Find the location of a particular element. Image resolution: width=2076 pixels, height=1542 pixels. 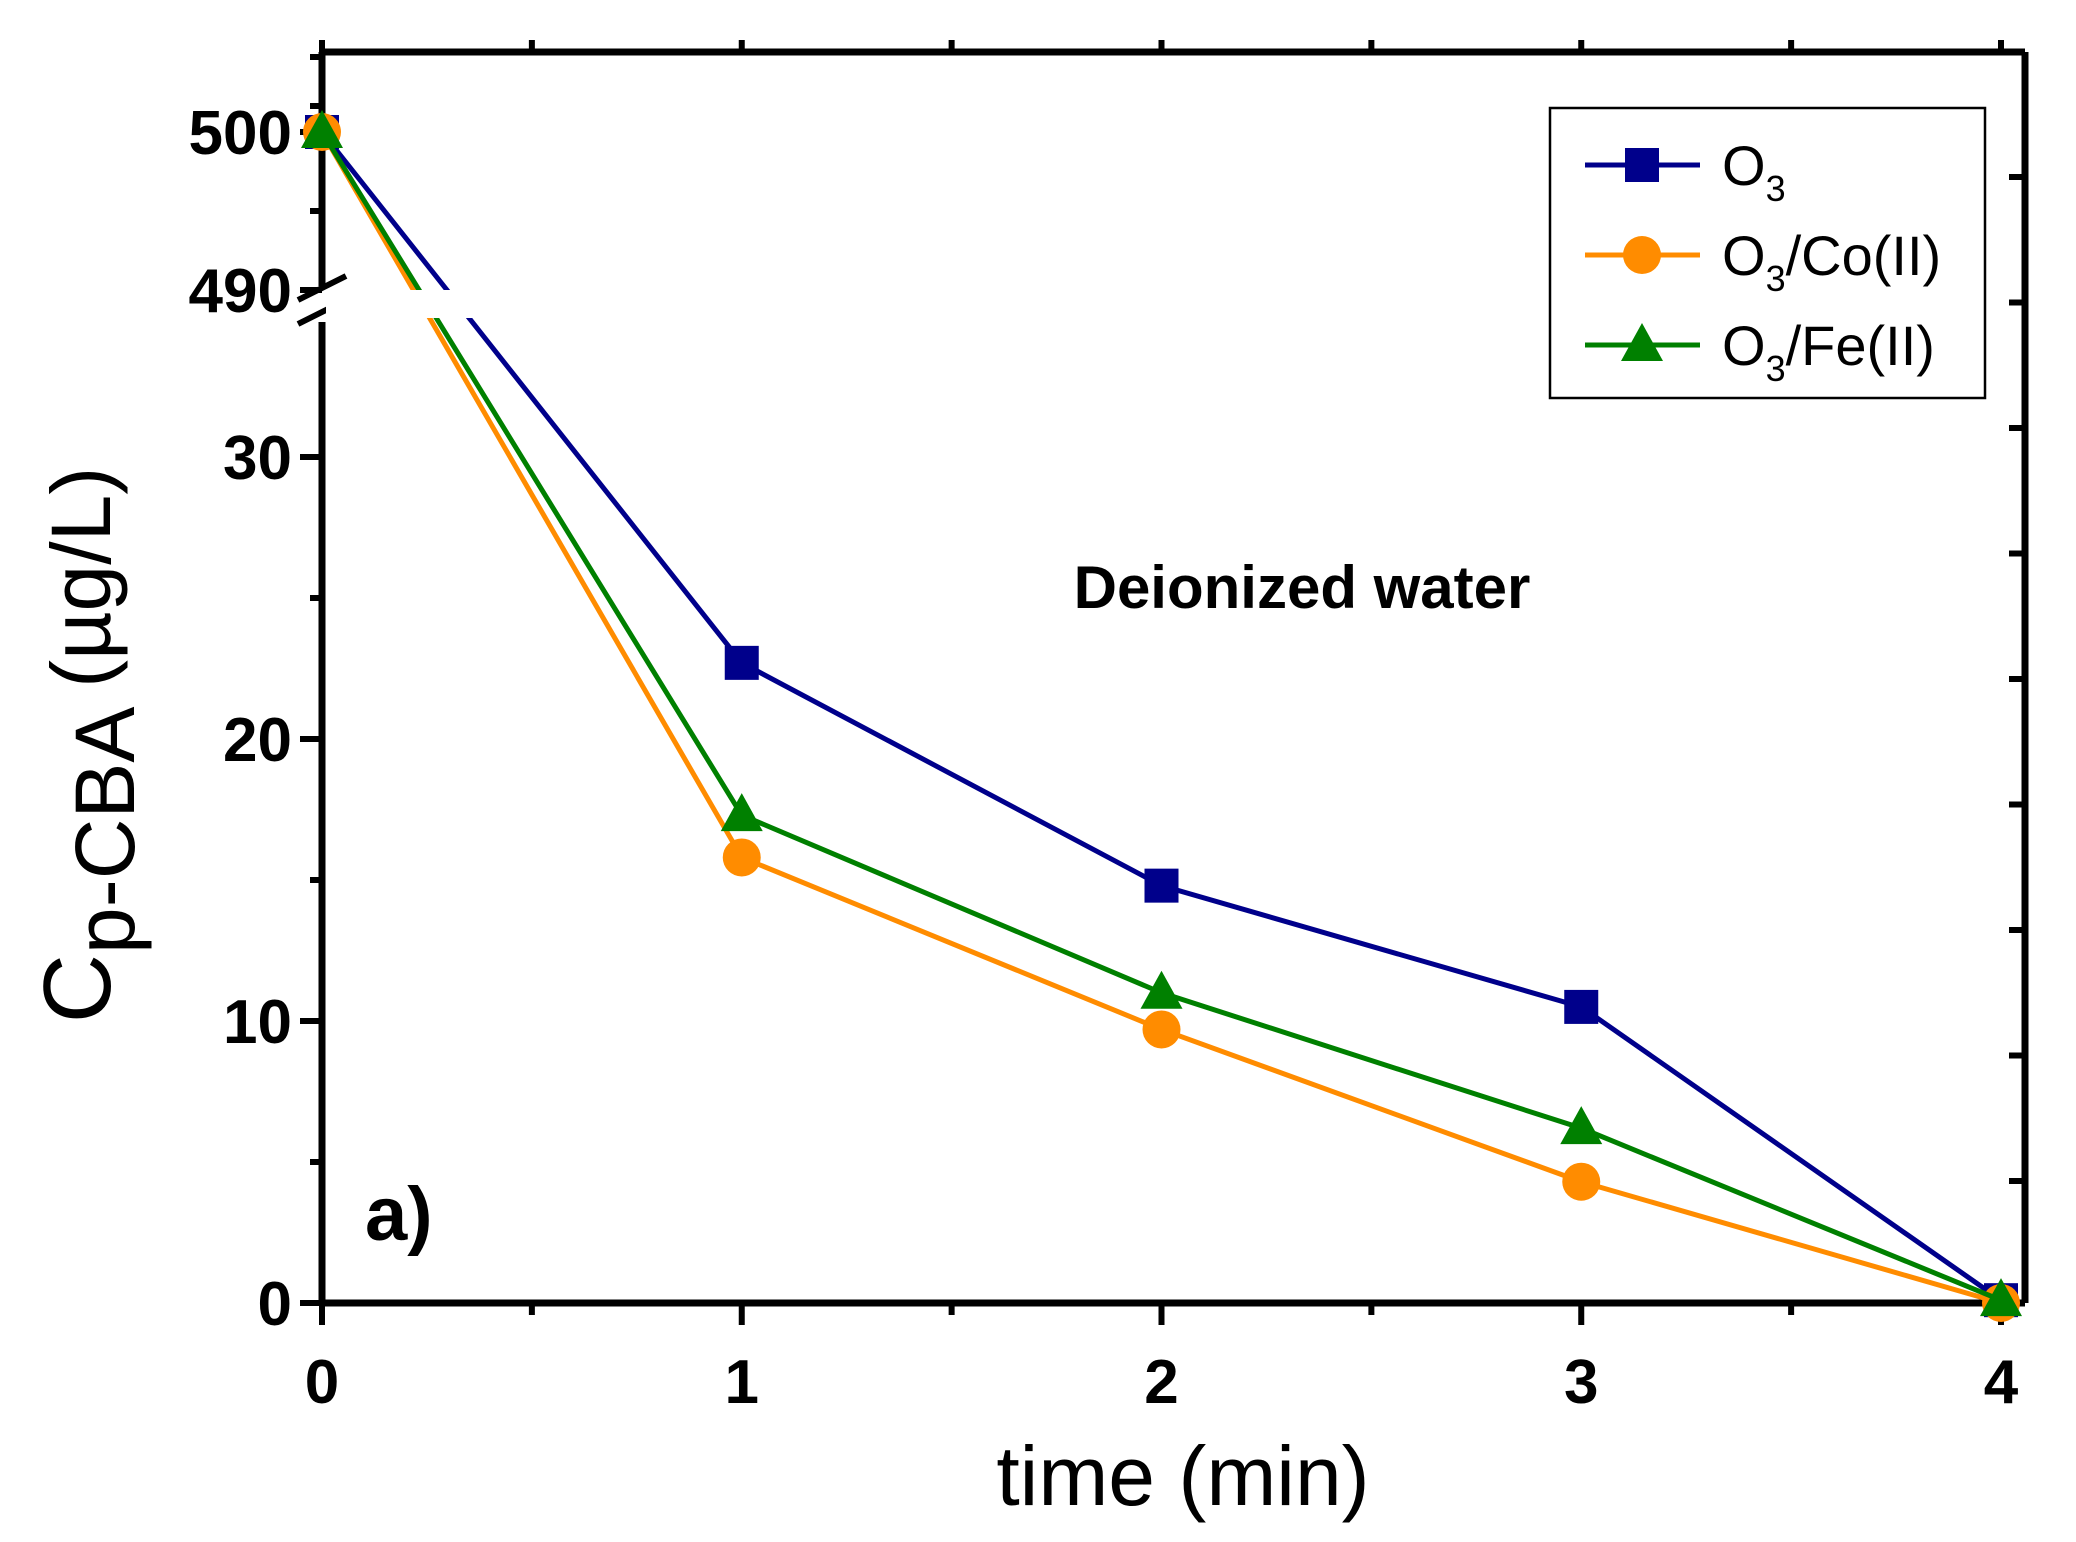

x-axis-title: time (min) is located at coordinates (1182, 1476).